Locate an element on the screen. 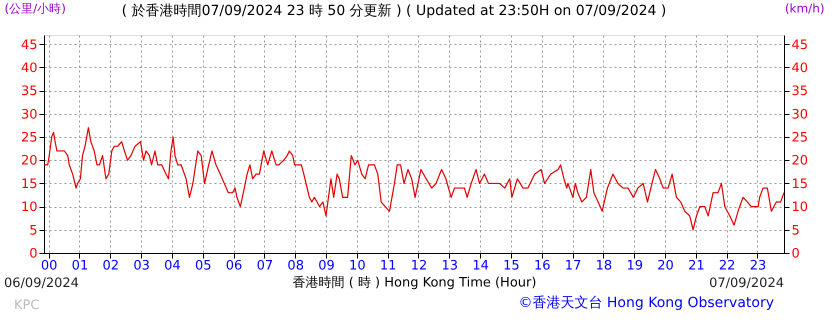 This screenshot has width=838, height=331. y-tick-label: 15 is located at coordinates (29, 184).